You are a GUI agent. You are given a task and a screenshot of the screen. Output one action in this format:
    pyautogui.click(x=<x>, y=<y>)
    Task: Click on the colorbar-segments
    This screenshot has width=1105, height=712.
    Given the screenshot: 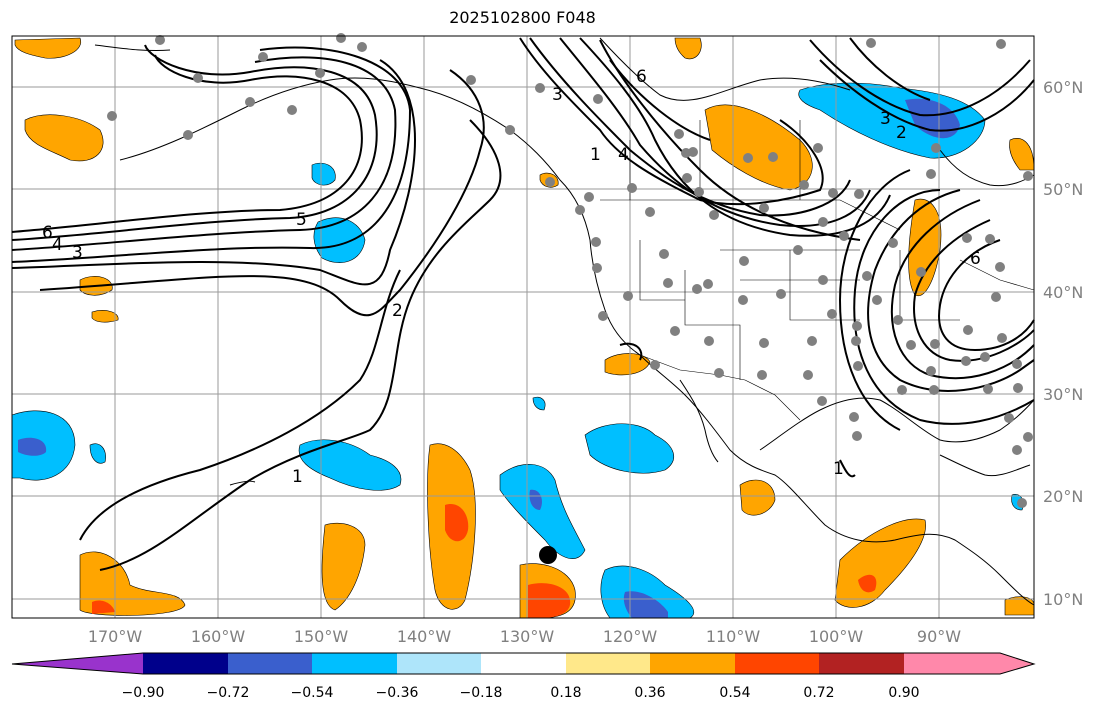 What is the action you would take?
    pyautogui.click(x=523, y=663)
    